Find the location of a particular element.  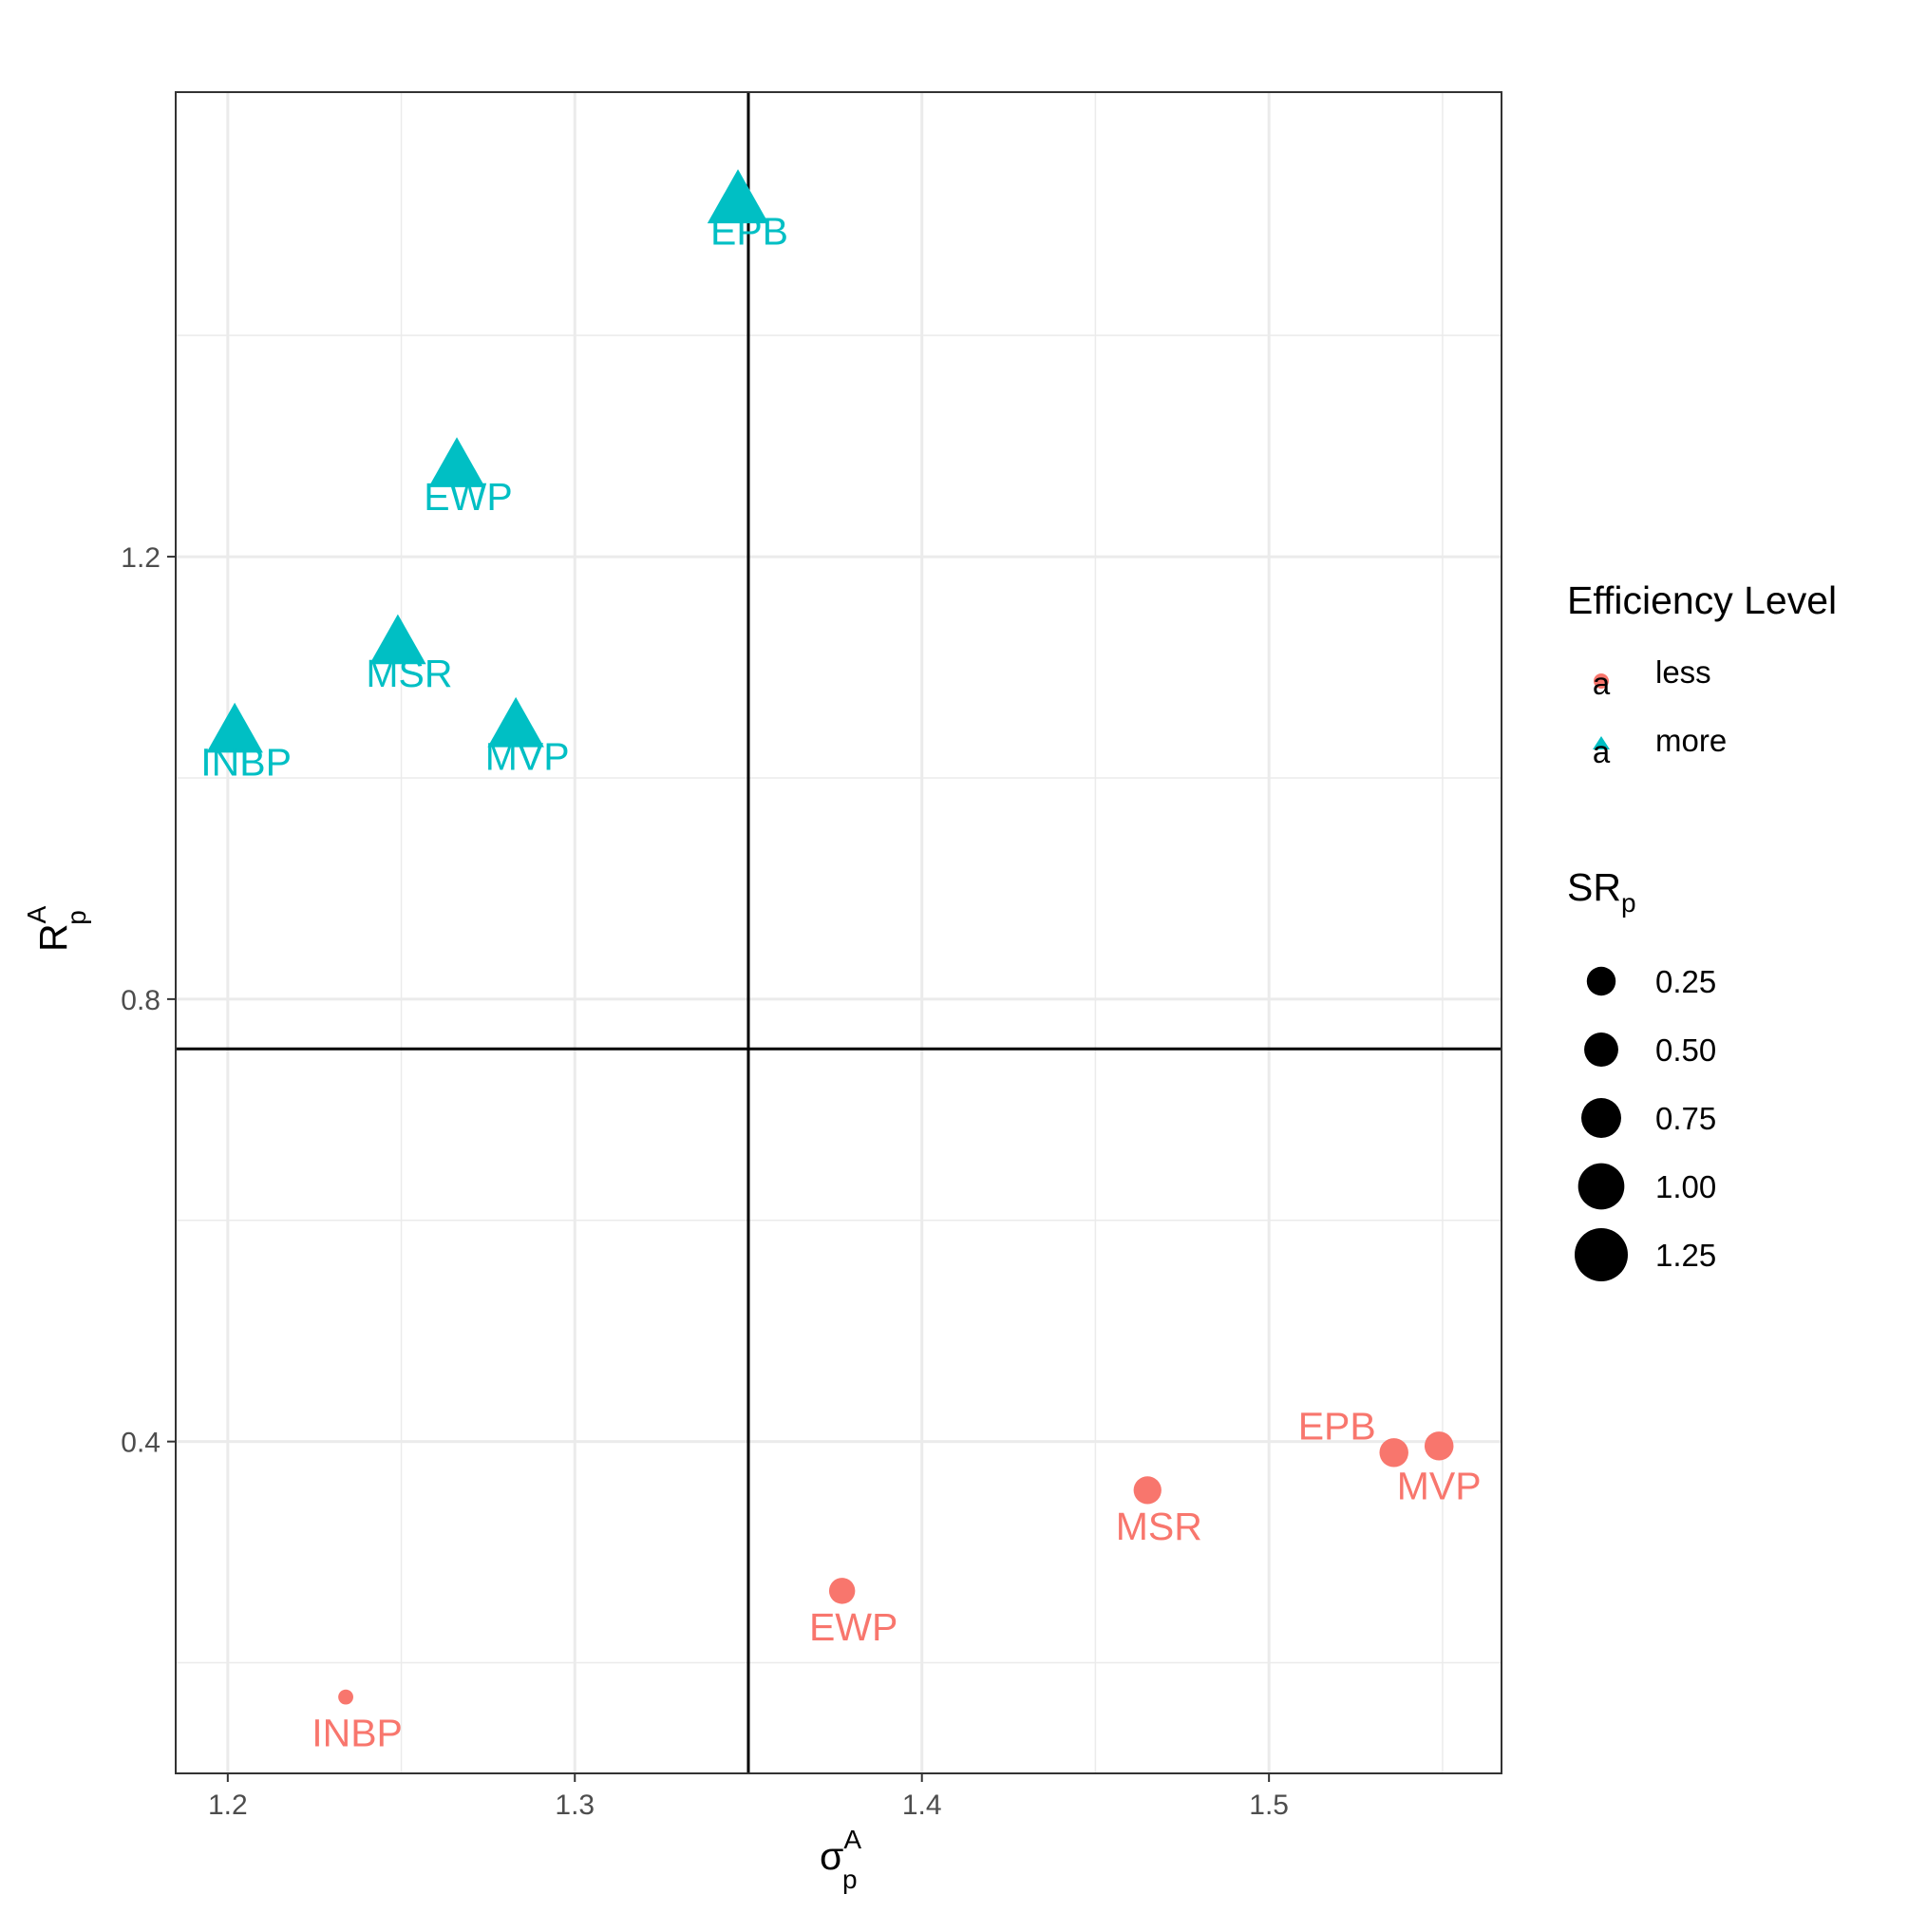

circle-point-mvp is located at coordinates (1439, 1446).